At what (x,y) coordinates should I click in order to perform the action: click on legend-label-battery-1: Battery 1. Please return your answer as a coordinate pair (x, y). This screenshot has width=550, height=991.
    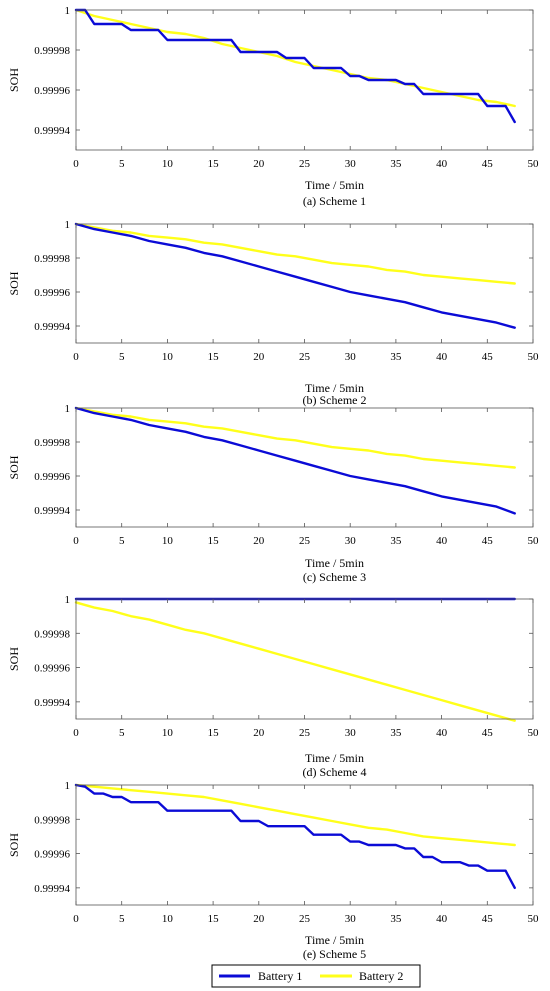
    Looking at the image, I should click on (280, 976).